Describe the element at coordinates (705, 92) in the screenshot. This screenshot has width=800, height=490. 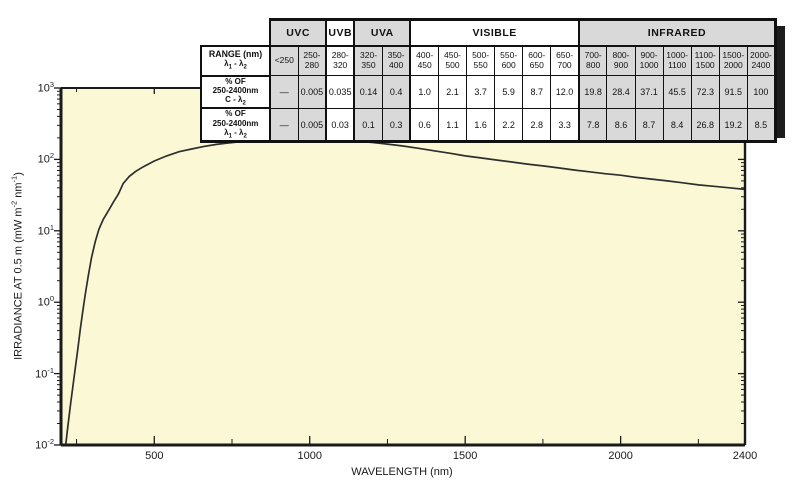
I see `table-cell: 72.3` at that location.